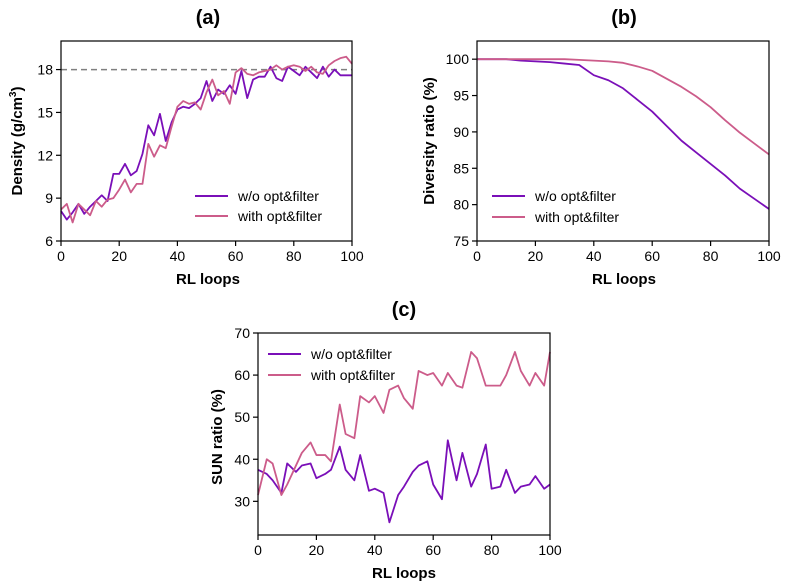 This screenshot has height=586, width=793. Describe the element at coordinates (294, 256) in the screenshot. I see `panel-a-x-tick-label: 80` at that location.